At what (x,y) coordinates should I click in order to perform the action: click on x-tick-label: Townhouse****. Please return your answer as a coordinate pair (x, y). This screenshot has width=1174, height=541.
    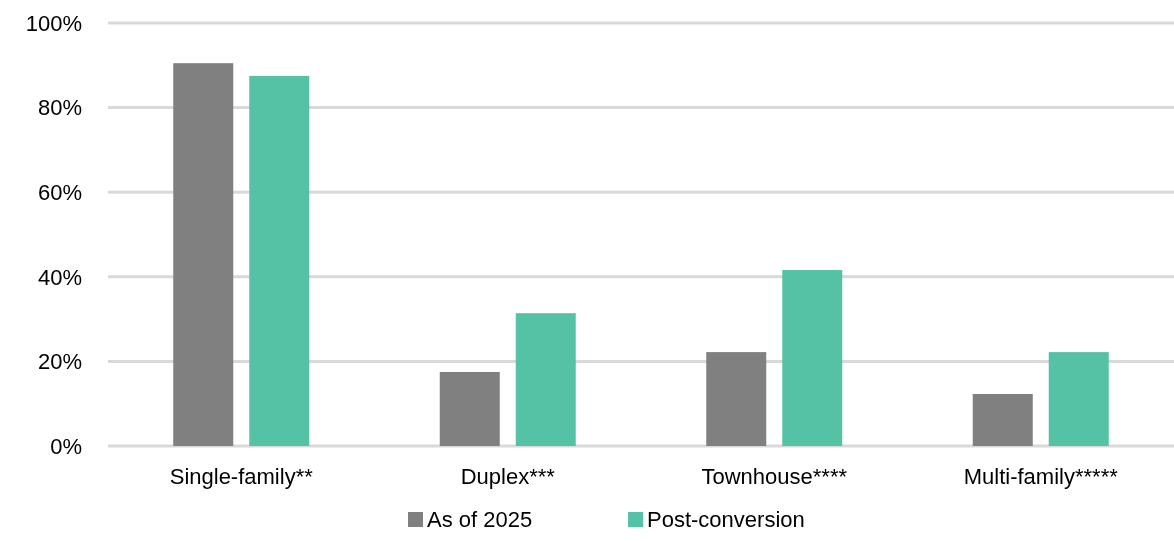
    Looking at the image, I should click on (774, 476).